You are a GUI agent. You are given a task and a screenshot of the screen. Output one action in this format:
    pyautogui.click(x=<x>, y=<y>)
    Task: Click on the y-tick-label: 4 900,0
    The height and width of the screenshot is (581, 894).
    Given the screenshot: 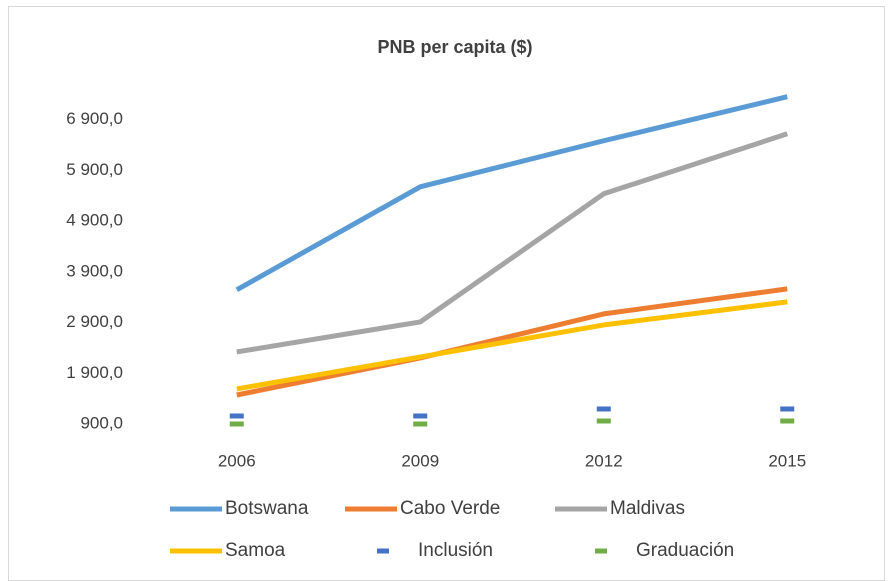 What is the action you would take?
    pyautogui.click(x=94, y=220)
    